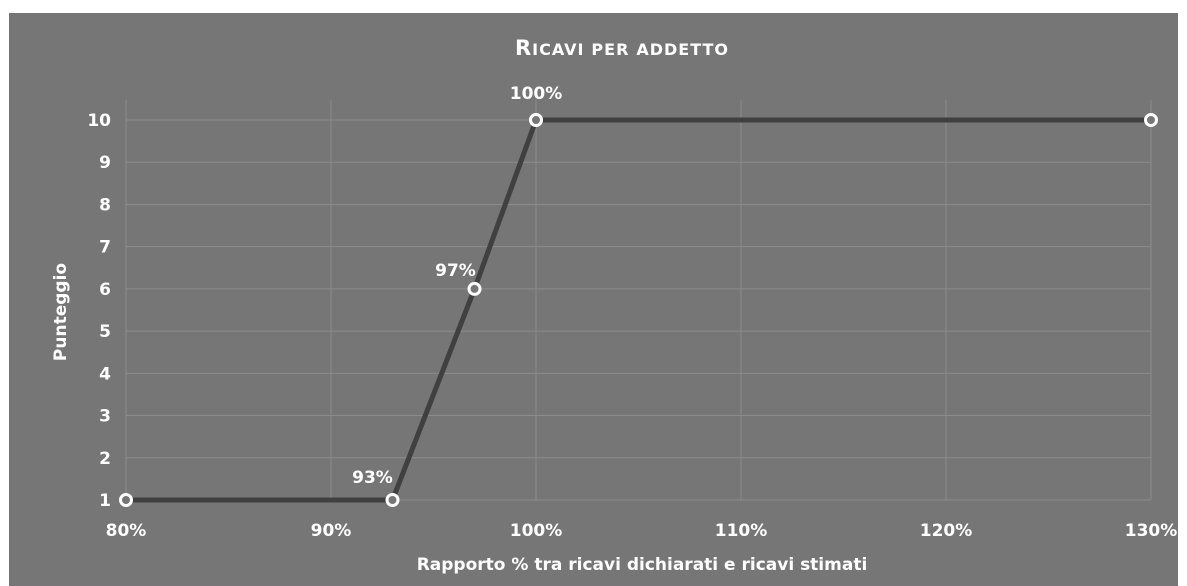 The image size is (1187, 586). Describe the element at coordinates (642, 531) in the screenshot. I see `x-axis-ticks: 80% 90% 100% 110% 120% 130%` at that location.